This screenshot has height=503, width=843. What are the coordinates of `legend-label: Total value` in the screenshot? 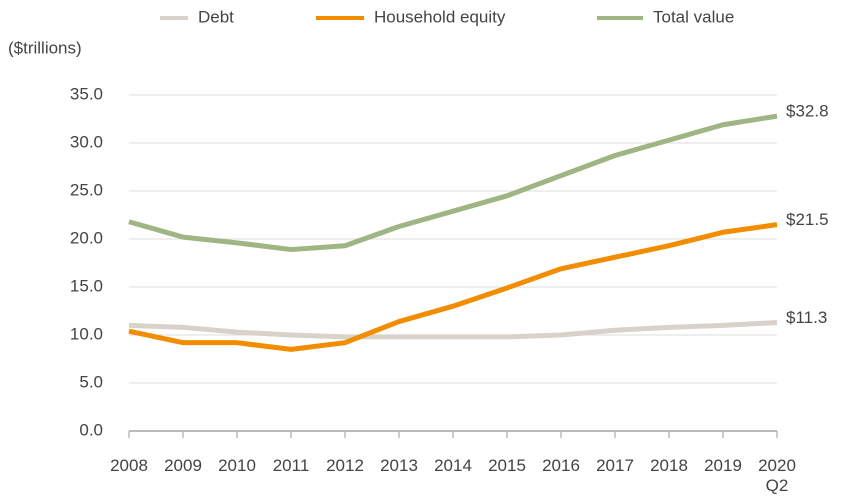 It's located at (693, 16).